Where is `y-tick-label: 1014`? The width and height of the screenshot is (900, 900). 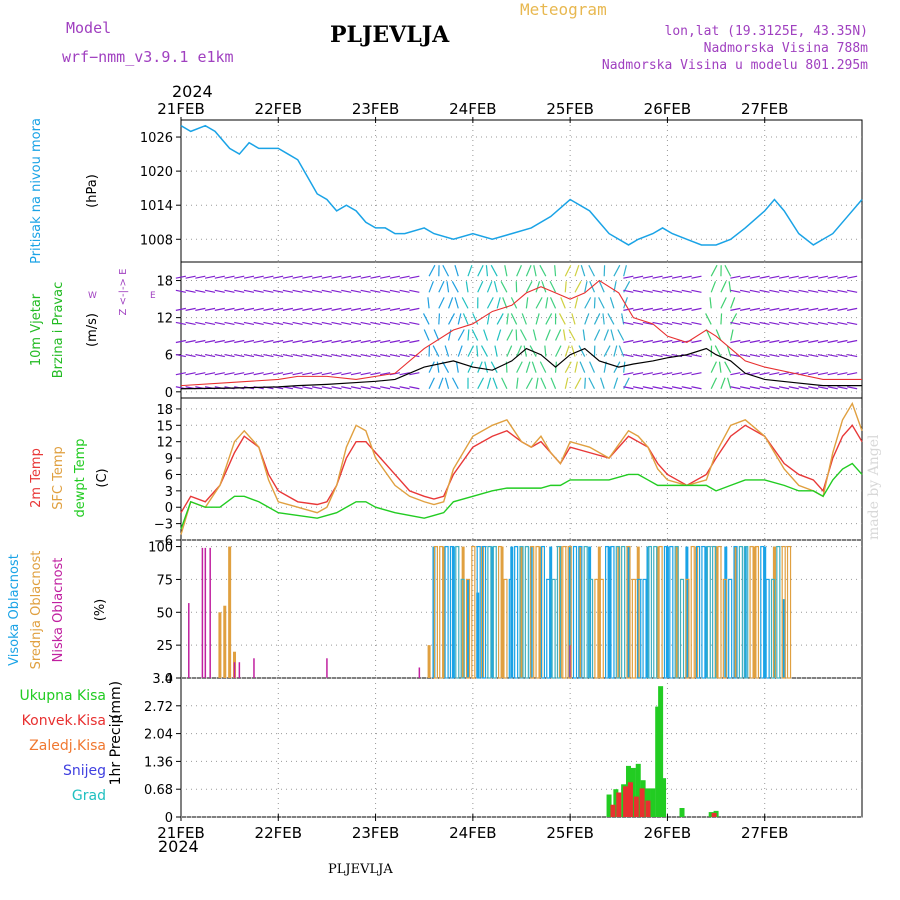 y-tick-label: 1014 is located at coordinates (156, 206).